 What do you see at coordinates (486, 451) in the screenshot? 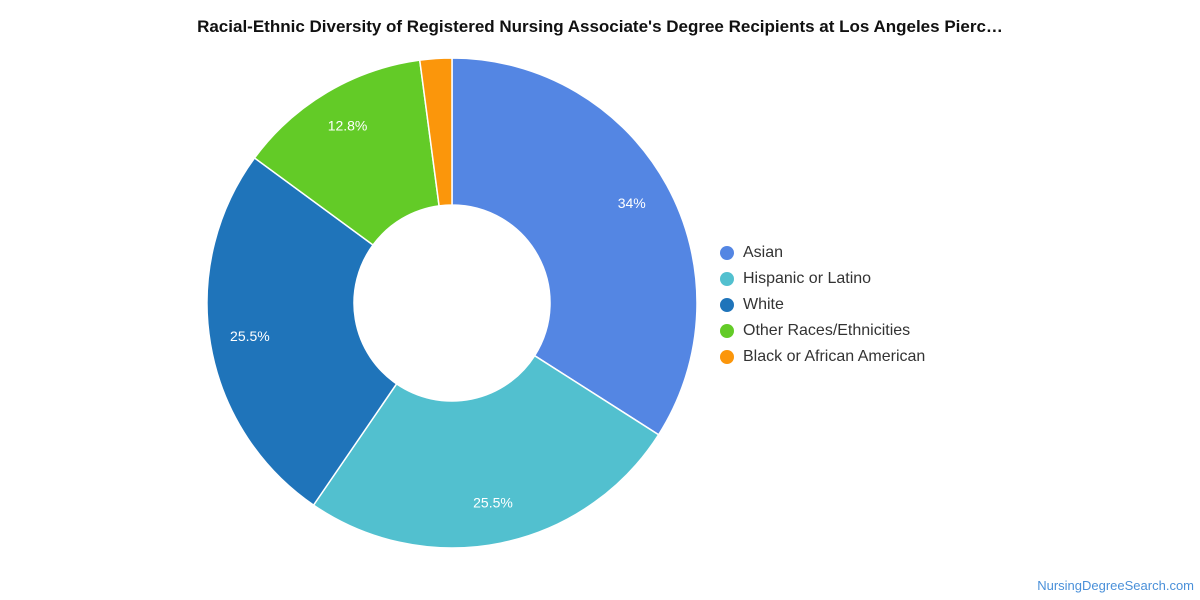
I see `slice-hispanic-or-latino` at bounding box center [486, 451].